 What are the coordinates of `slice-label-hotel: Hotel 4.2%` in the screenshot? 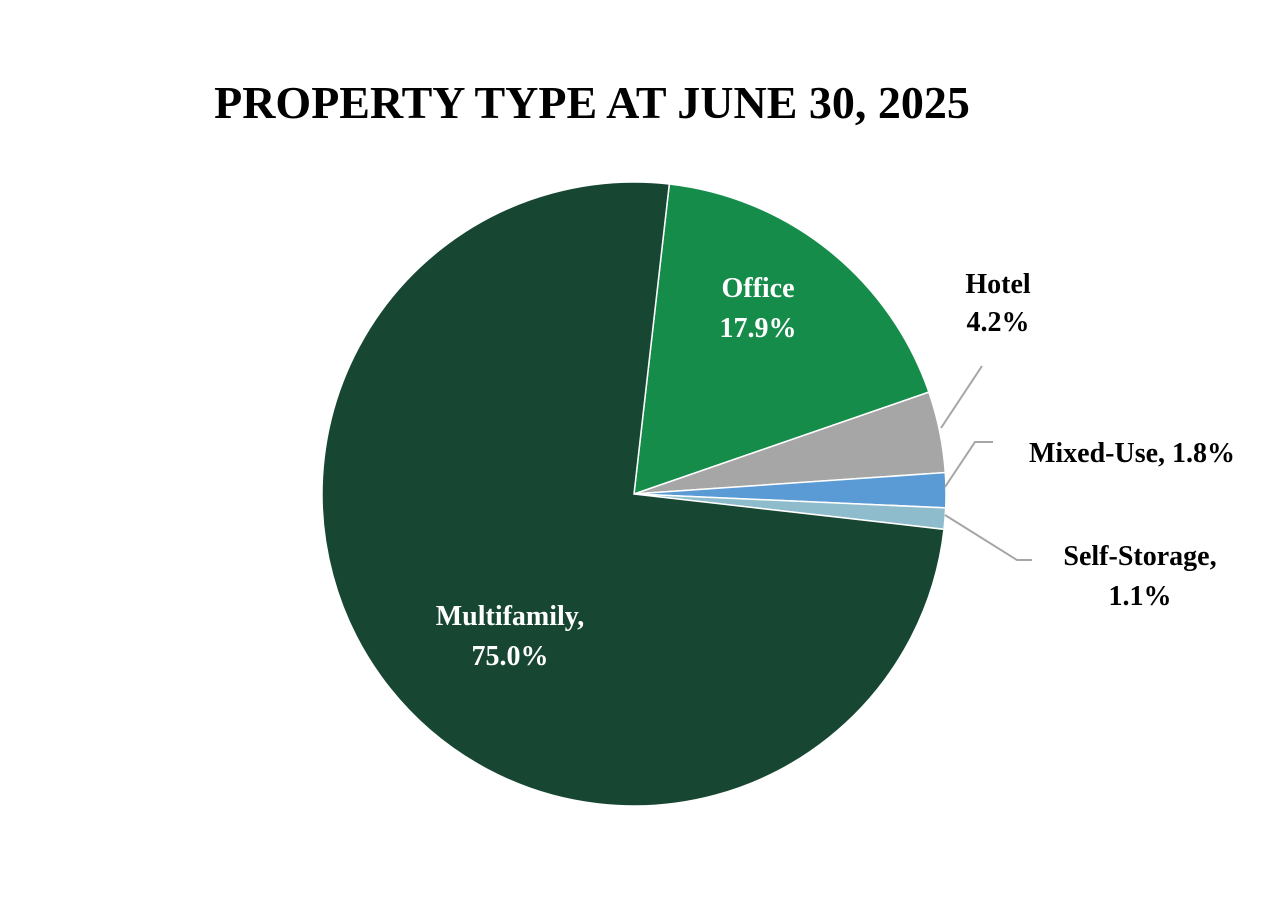 It's located at (998, 303).